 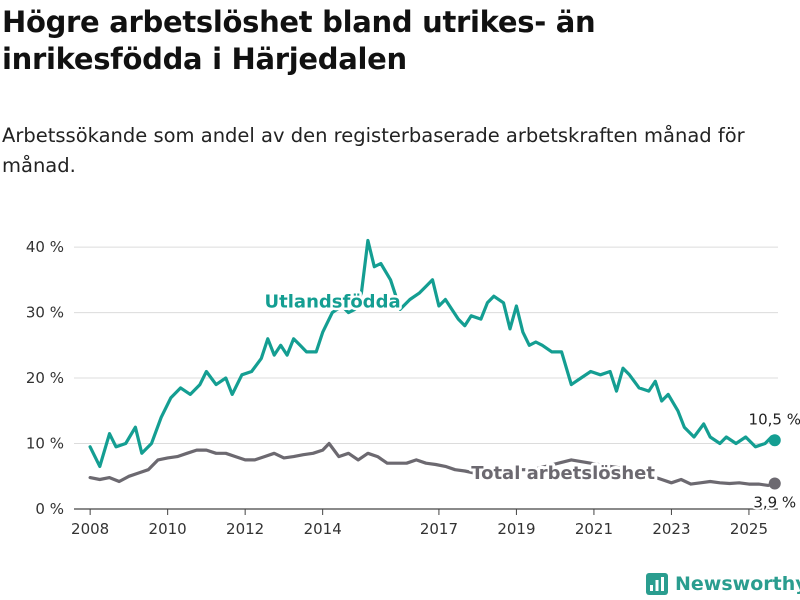 What do you see at coordinates (516, 529) in the screenshot?
I see `x-tick-label: 2019` at bounding box center [516, 529].